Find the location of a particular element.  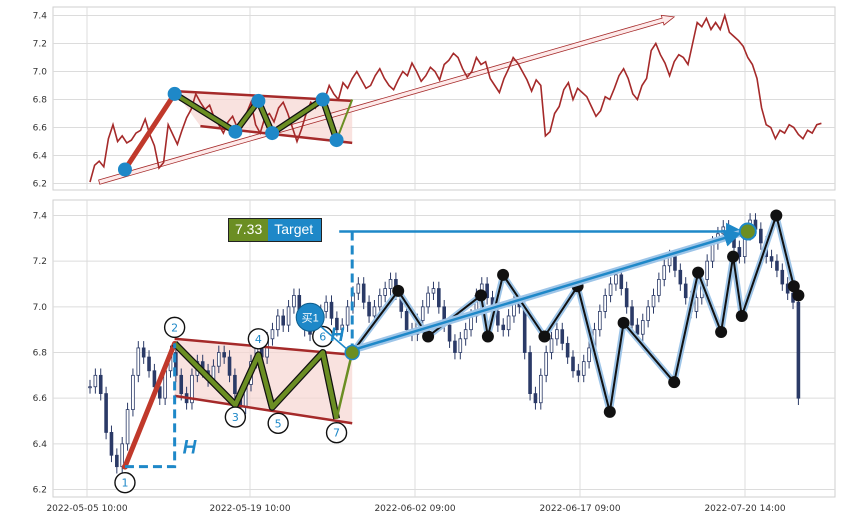

overview-y-tick-label: 6.6 is located at coordinates (40, 129).